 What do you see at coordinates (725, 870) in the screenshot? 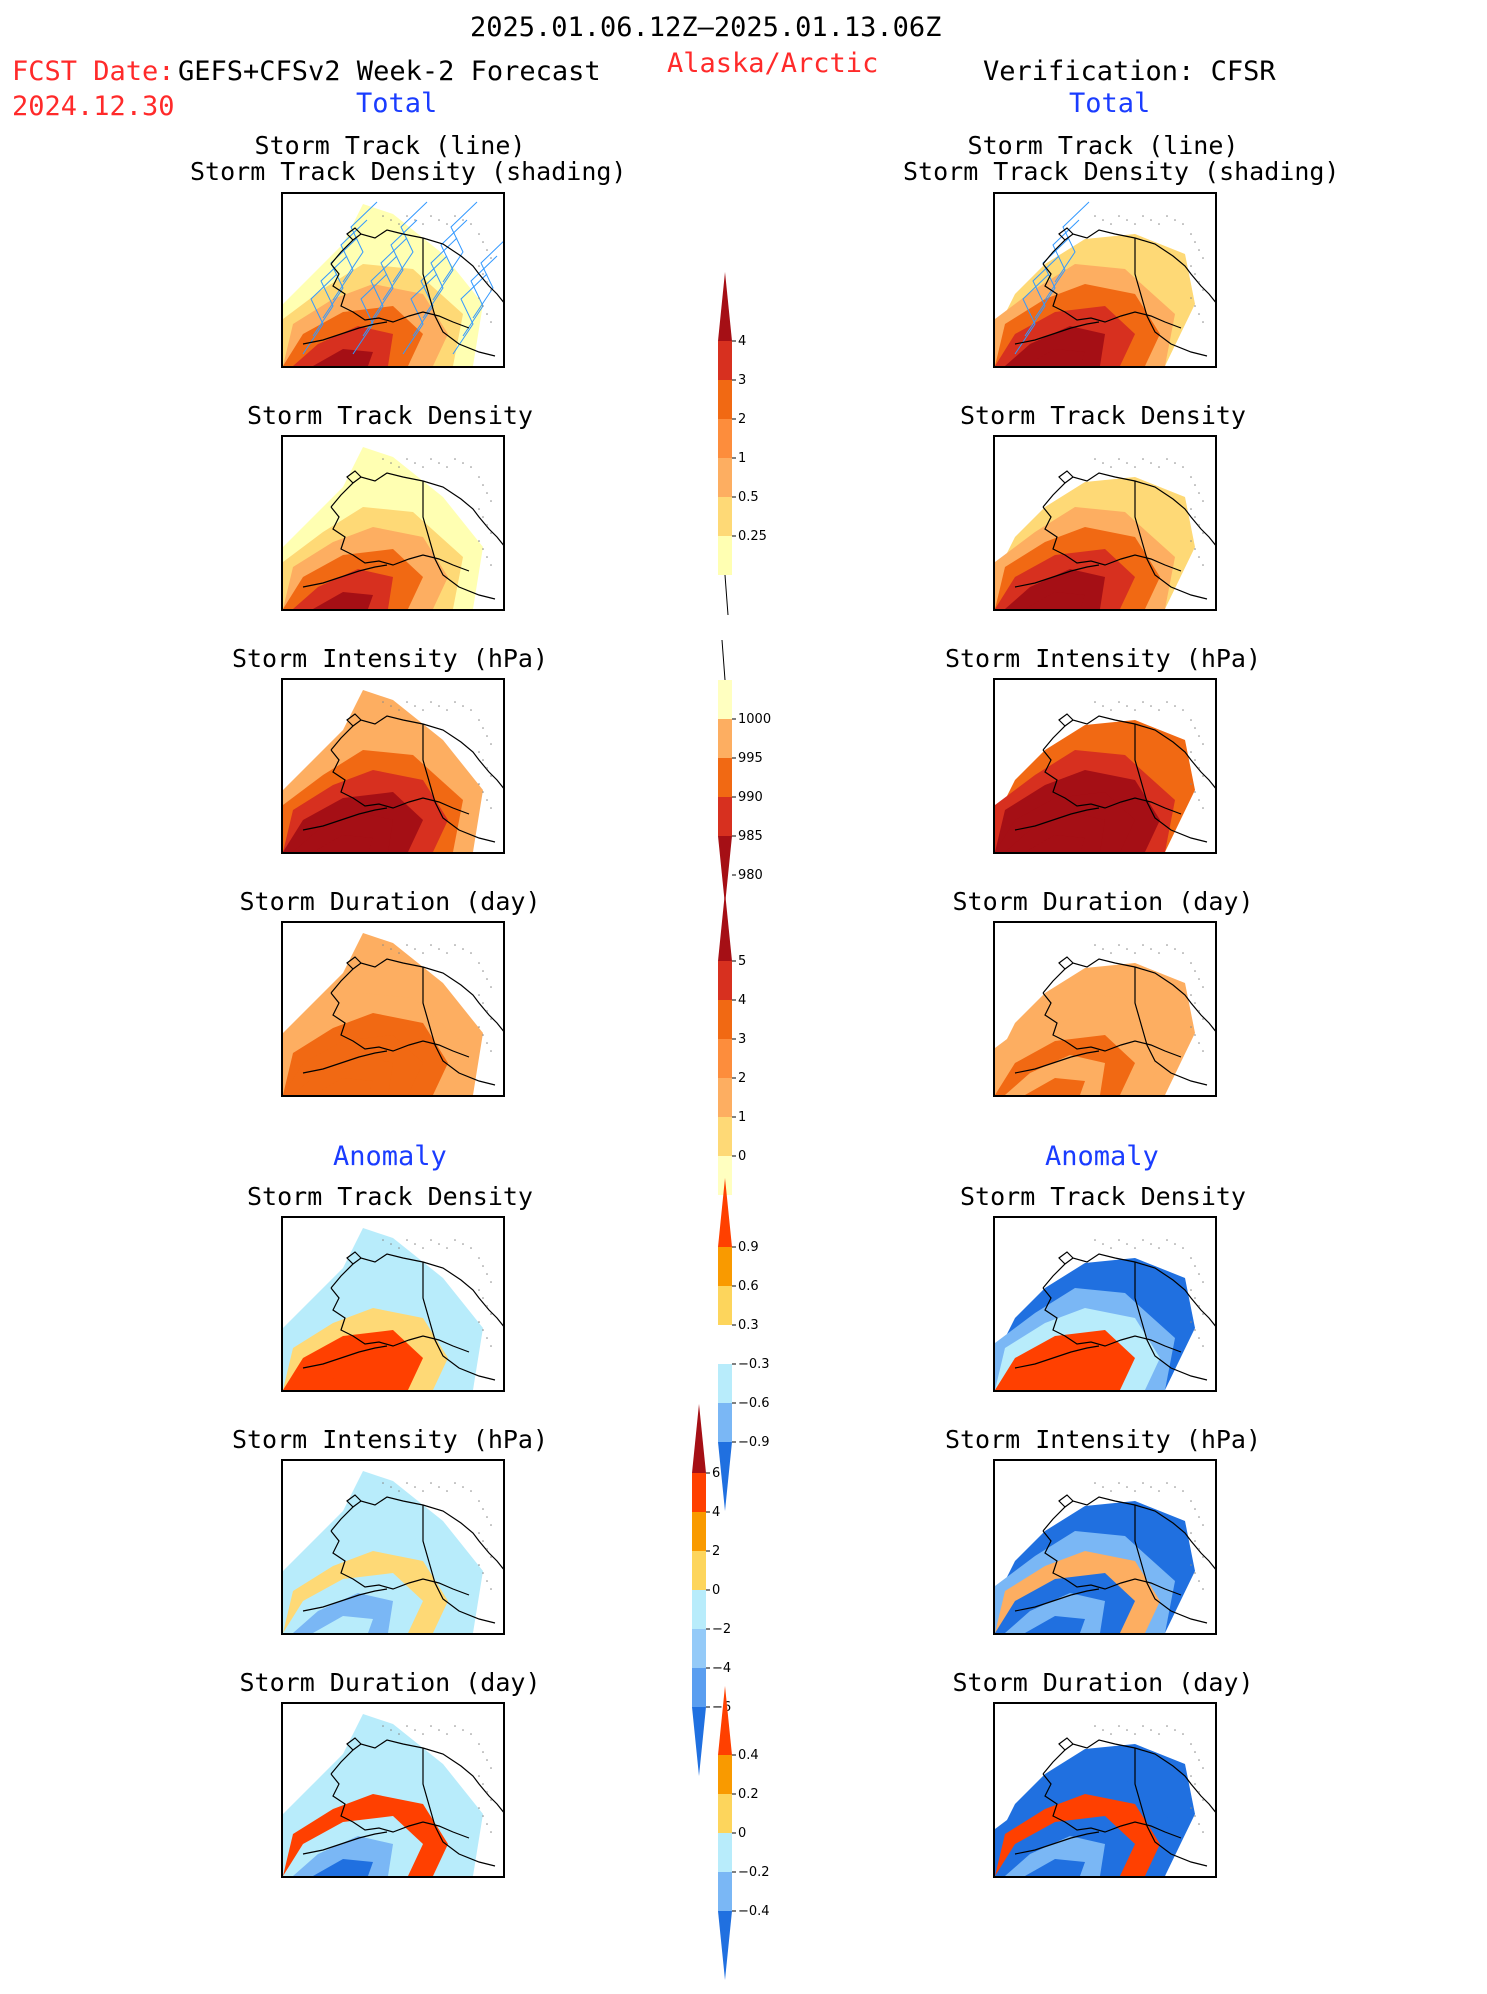
I see `intensity-arrow-bottom` at bounding box center [725, 870].